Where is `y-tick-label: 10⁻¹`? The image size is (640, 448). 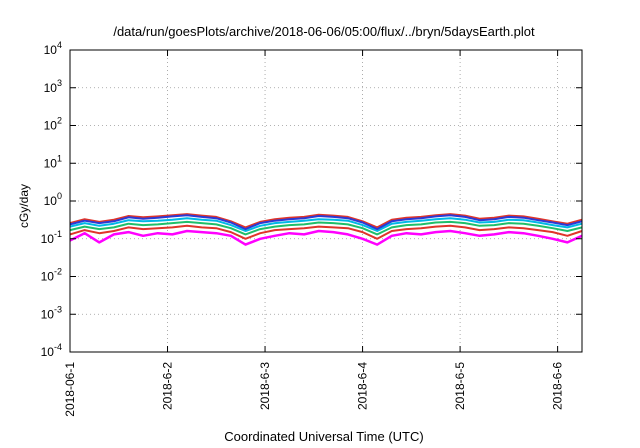
y-tick-label: 10⁻¹ is located at coordinates (51, 237).